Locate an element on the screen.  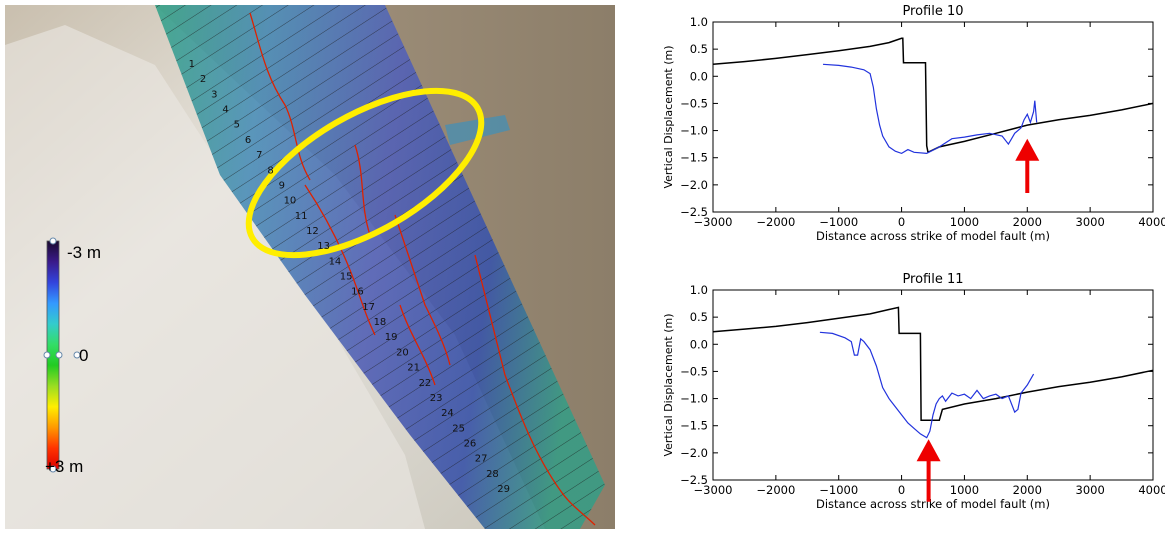
profile-label-8: 8 is located at coordinates (270, 170).